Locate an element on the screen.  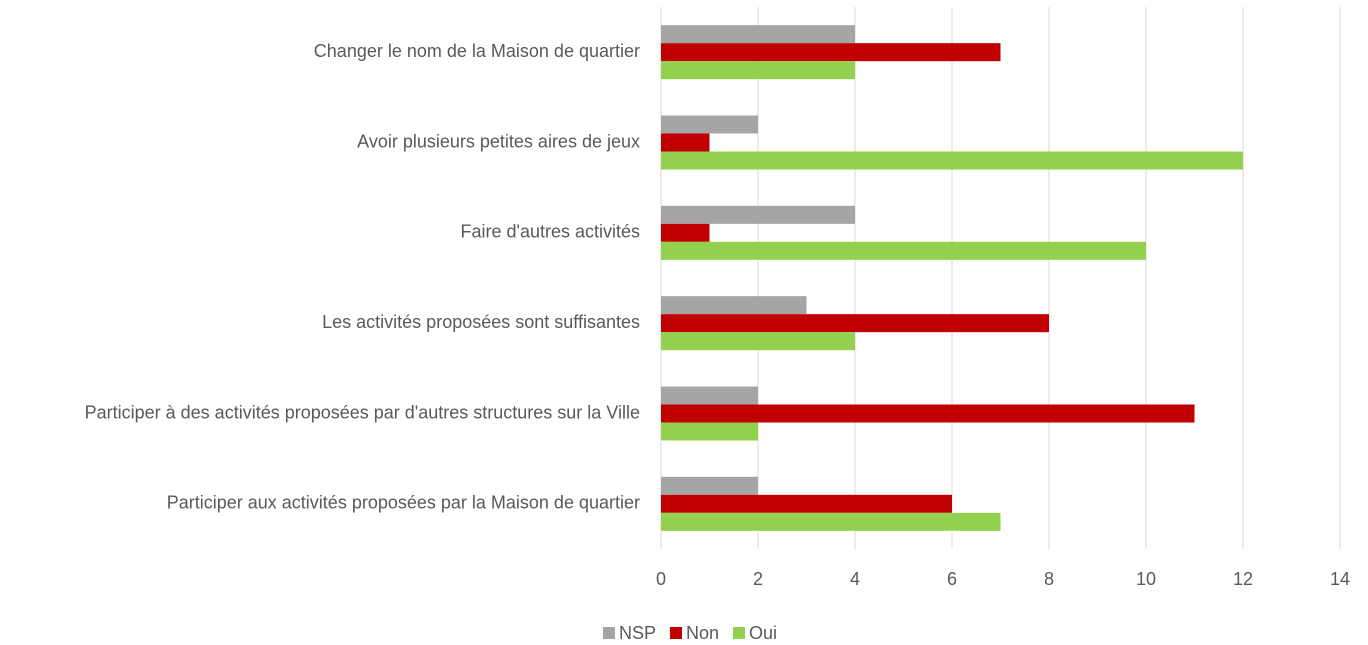
x-tick-label: 12 is located at coordinates (1243, 579).